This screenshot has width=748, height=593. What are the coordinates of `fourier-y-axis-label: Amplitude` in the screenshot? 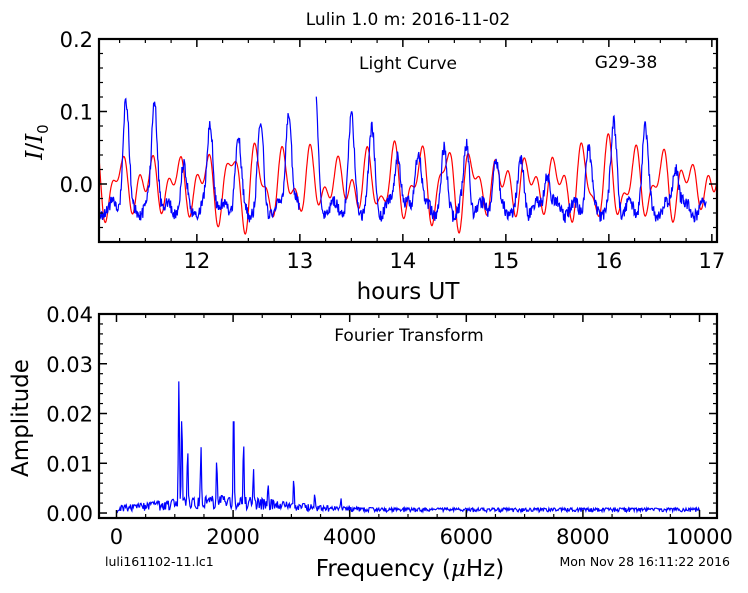 It's located at (21, 418).